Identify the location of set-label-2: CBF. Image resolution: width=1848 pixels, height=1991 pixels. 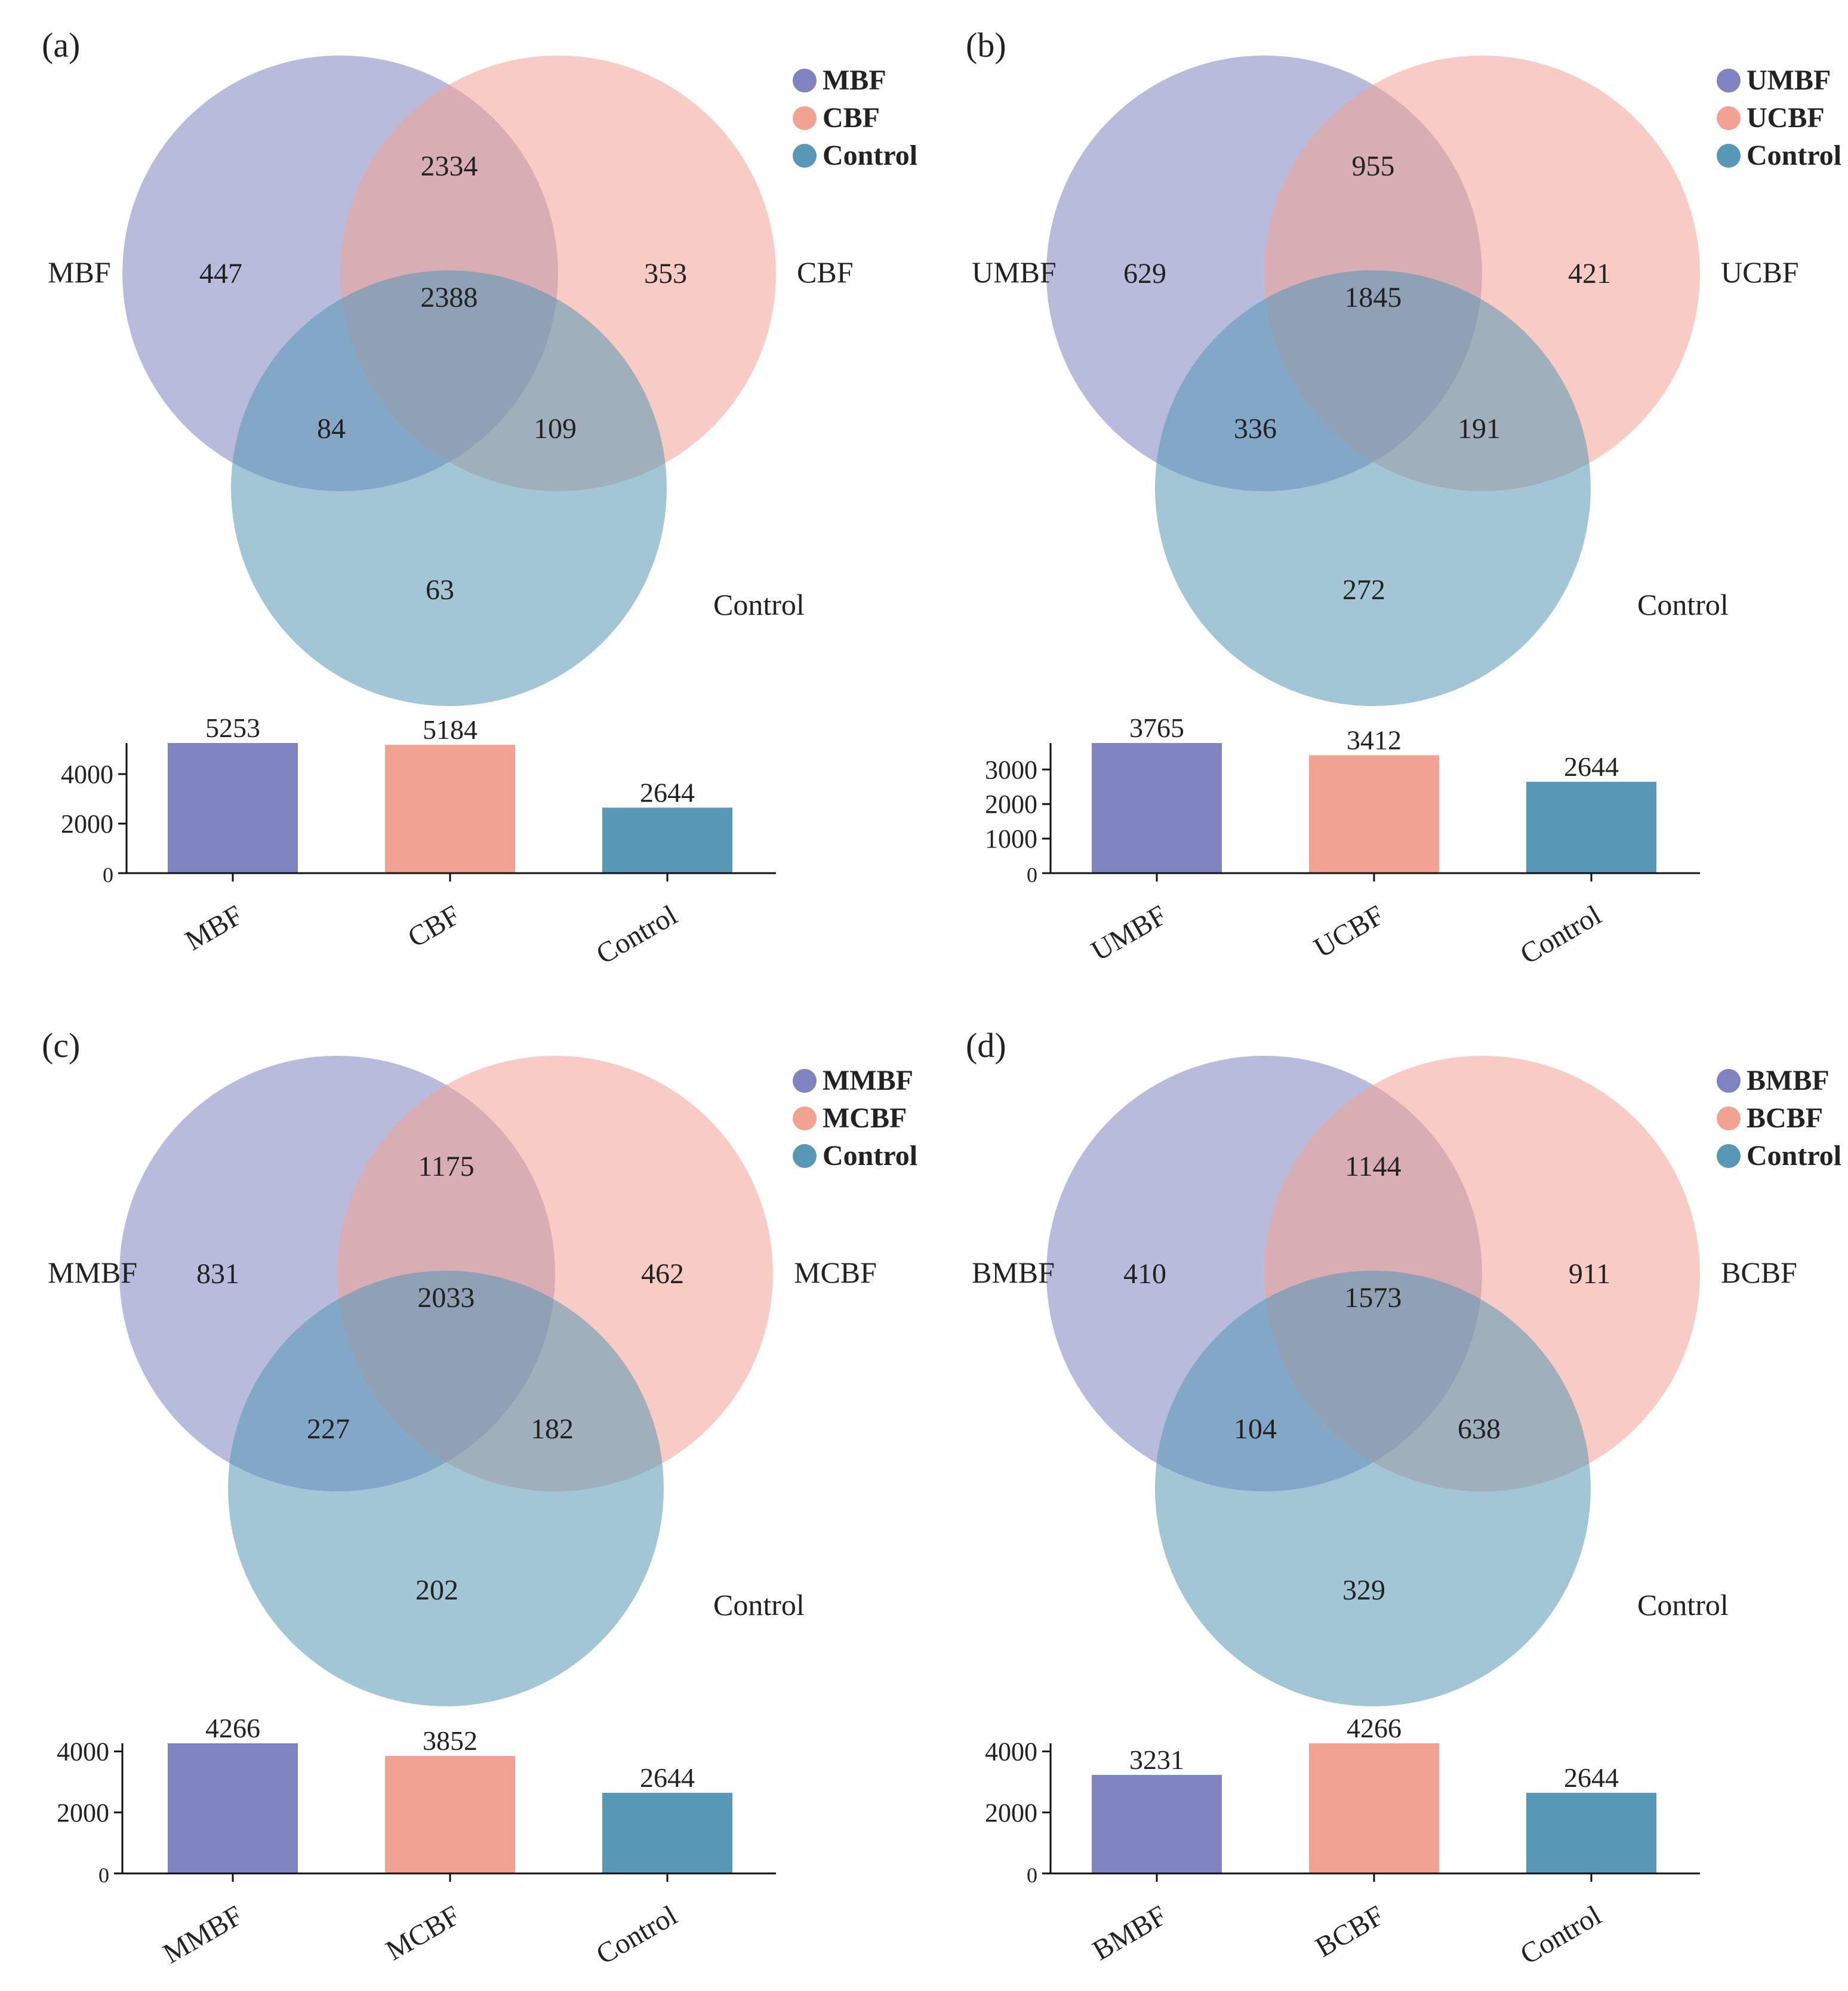
(825, 272).